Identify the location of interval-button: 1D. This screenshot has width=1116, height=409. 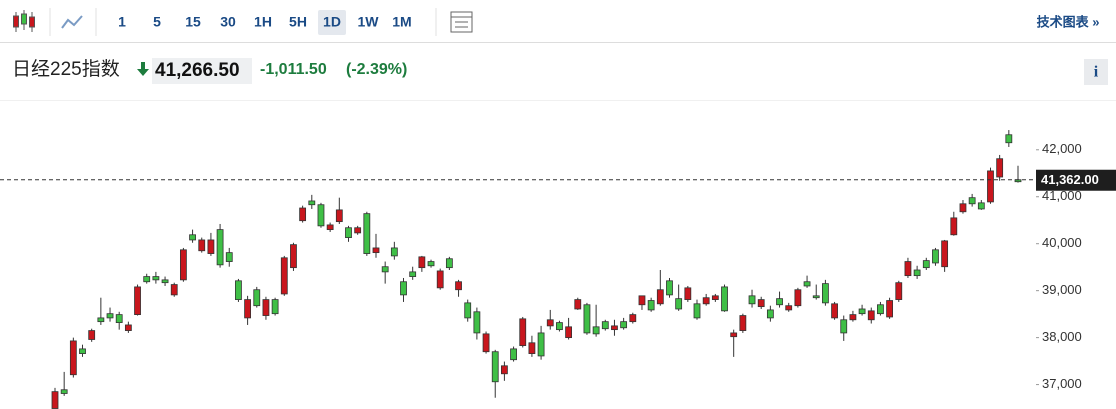
(332, 22).